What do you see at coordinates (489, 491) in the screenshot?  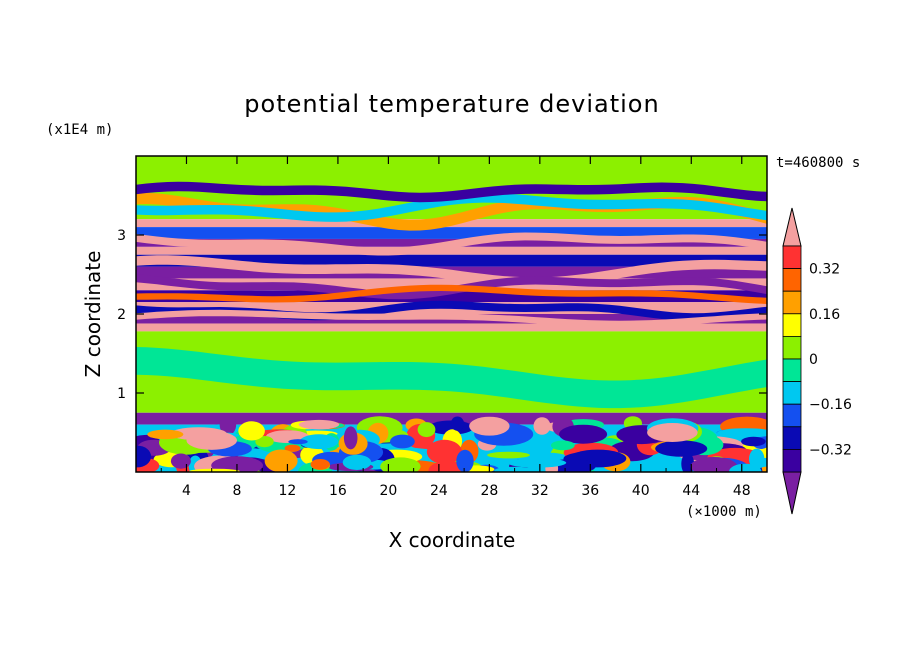 I see `x-tick-label: 28` at bounding box center [489, 491].